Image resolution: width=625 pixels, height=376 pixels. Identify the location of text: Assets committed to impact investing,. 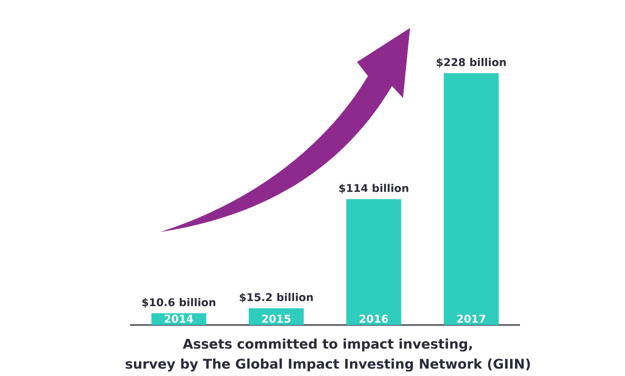
(327, 345).